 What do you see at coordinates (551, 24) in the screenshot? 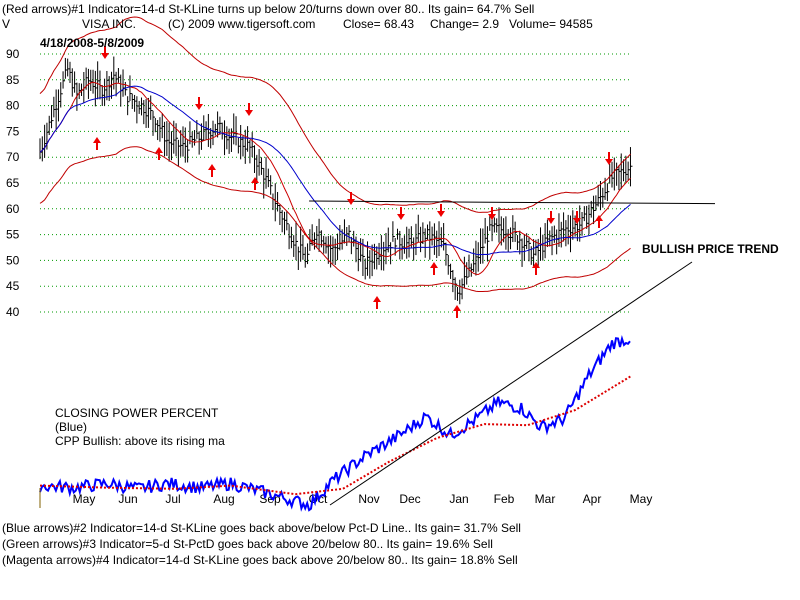
I see `volume-label: Volume= 94585` at bounding box center [551, 24].